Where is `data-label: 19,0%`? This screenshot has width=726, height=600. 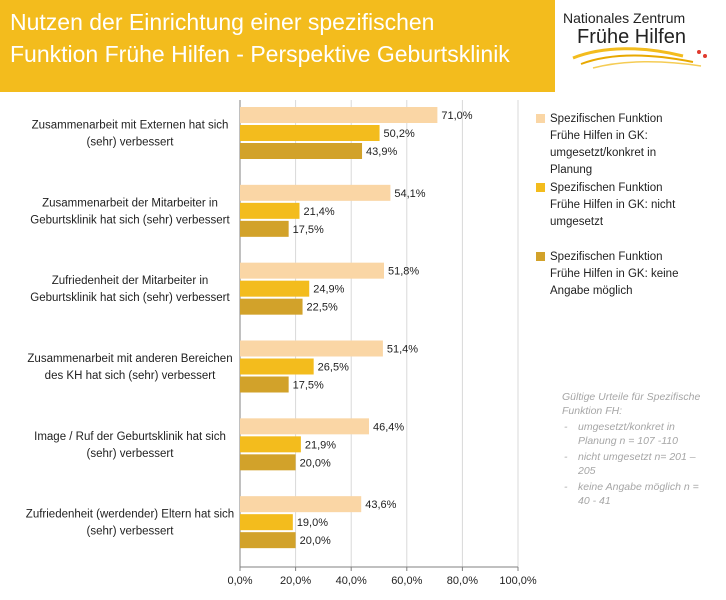 data-label: 19,0% is located at coordinates (312, 523).